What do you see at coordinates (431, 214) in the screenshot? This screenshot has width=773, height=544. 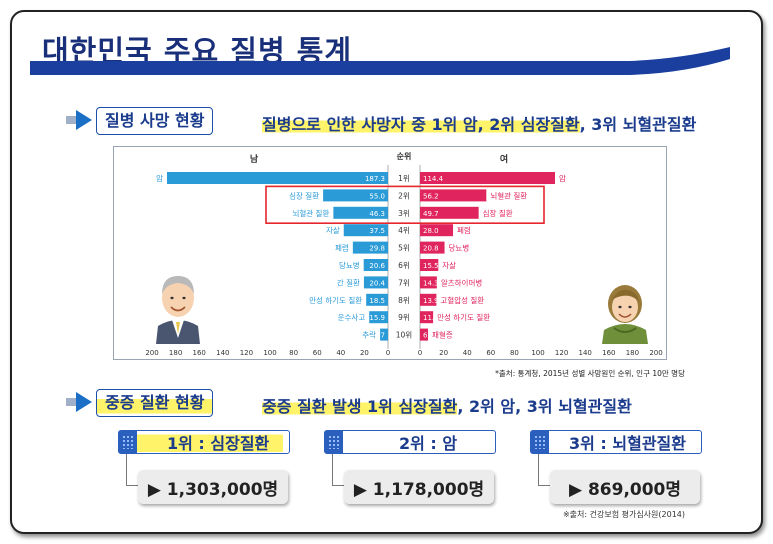 I see `female-value-label: 49.7` at bounding box center [431, 214].